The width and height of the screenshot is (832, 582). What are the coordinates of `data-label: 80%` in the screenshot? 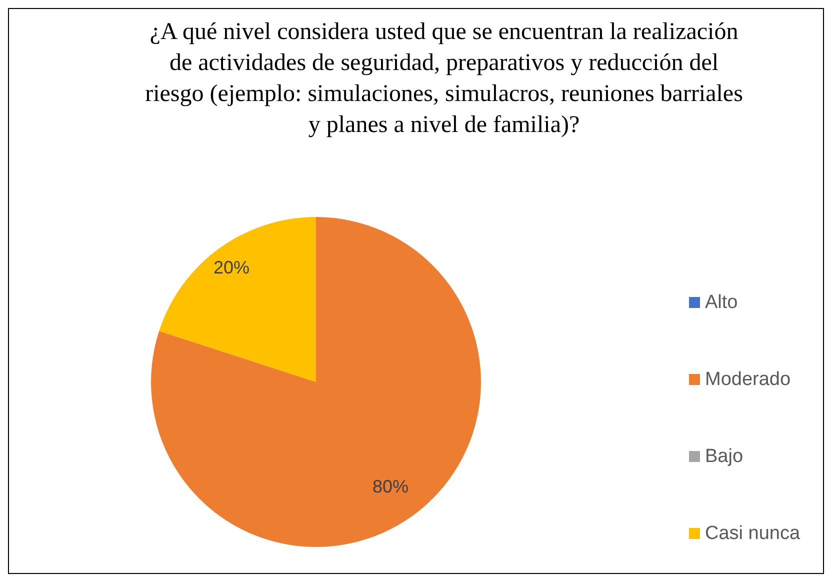 It's located at (390, 486).